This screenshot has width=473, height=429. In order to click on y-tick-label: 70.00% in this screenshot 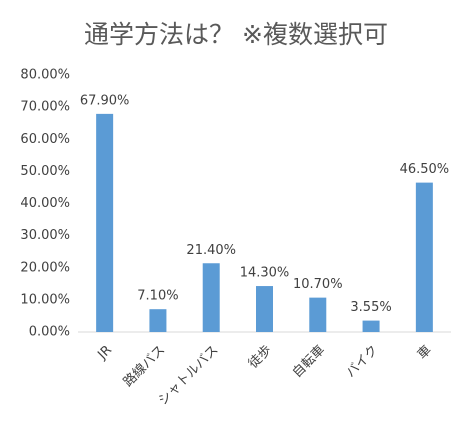, I will do `click(45, 107)`.